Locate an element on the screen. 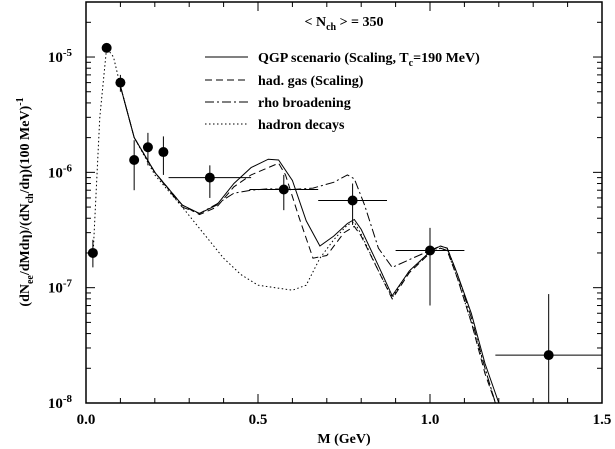 This screenshot has width=615, height=449. y-axis-title: (dNee/dMdη)/(dNch/dη)(100 MeV)-1 is located at coordinates (25, 201).